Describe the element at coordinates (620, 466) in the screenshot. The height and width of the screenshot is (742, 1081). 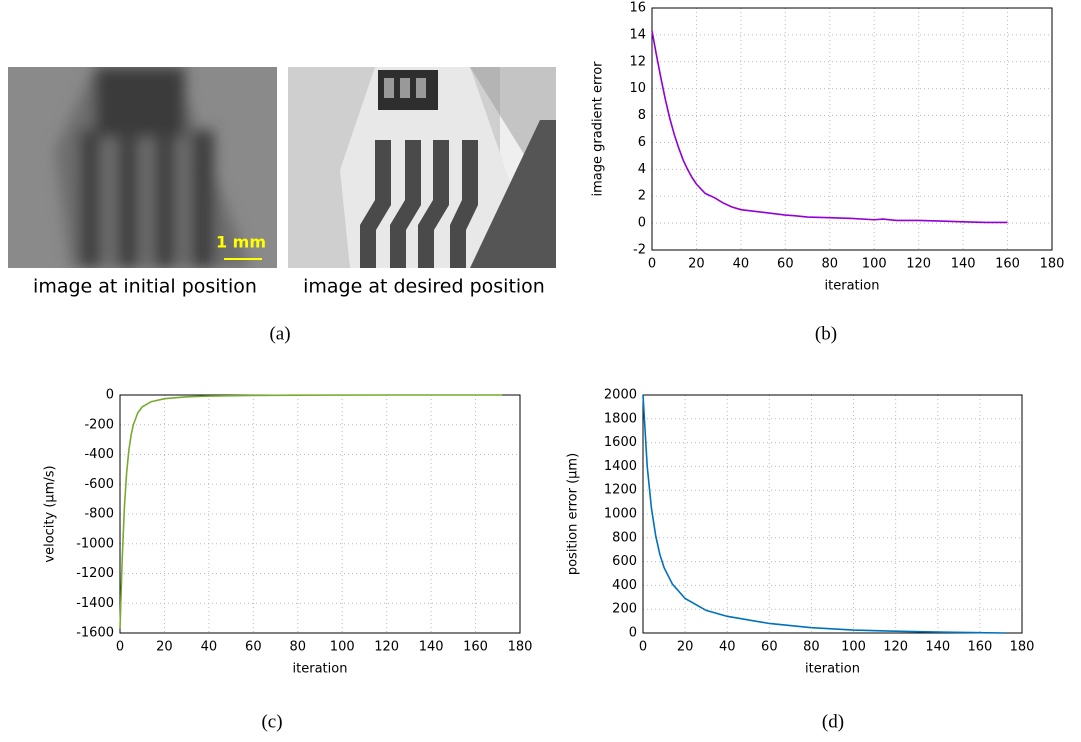
I see `y-tick-label: 1400` at that location.